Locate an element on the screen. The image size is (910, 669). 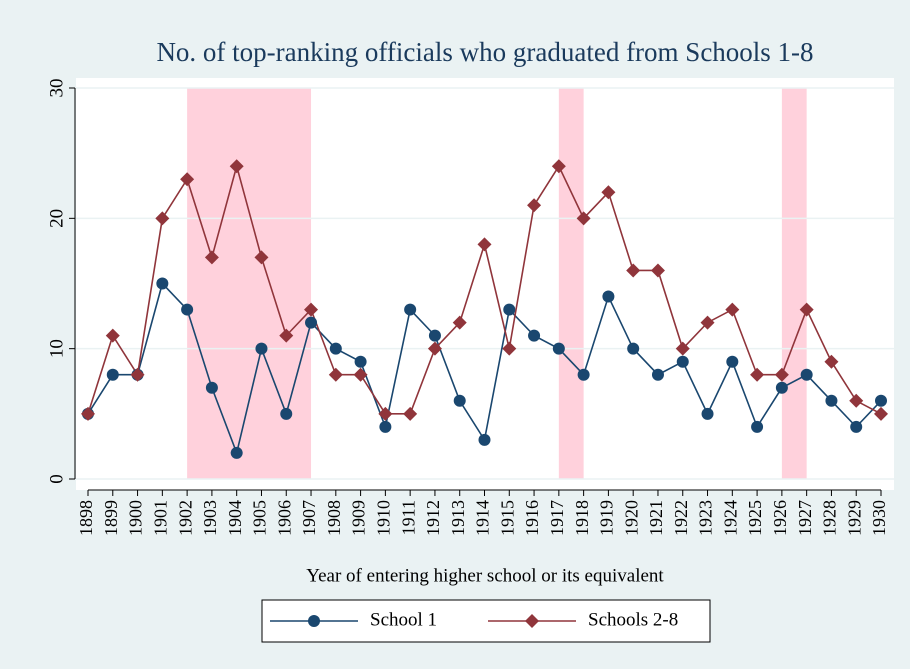
x-tick-label: 1927 is located at coordinates (805, 518).